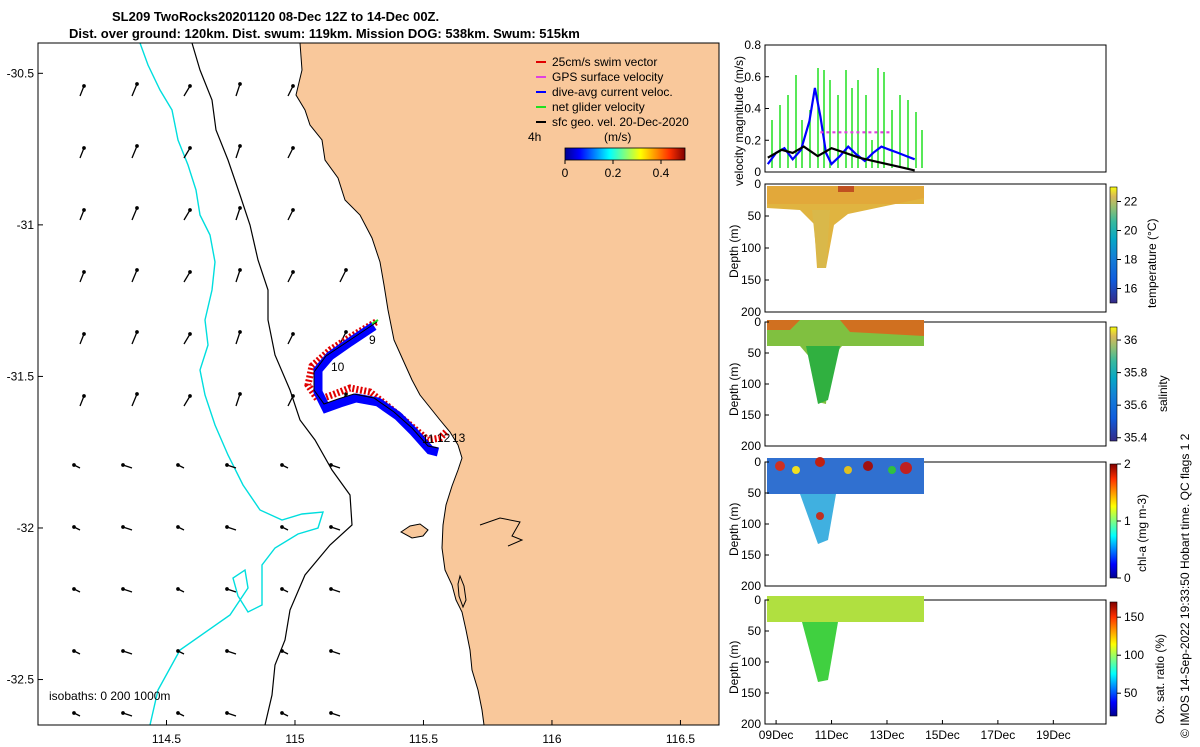  Describe the element at coordinates (845, 609) in the screenshot. I see `oxygen-surface-layer` at that location.